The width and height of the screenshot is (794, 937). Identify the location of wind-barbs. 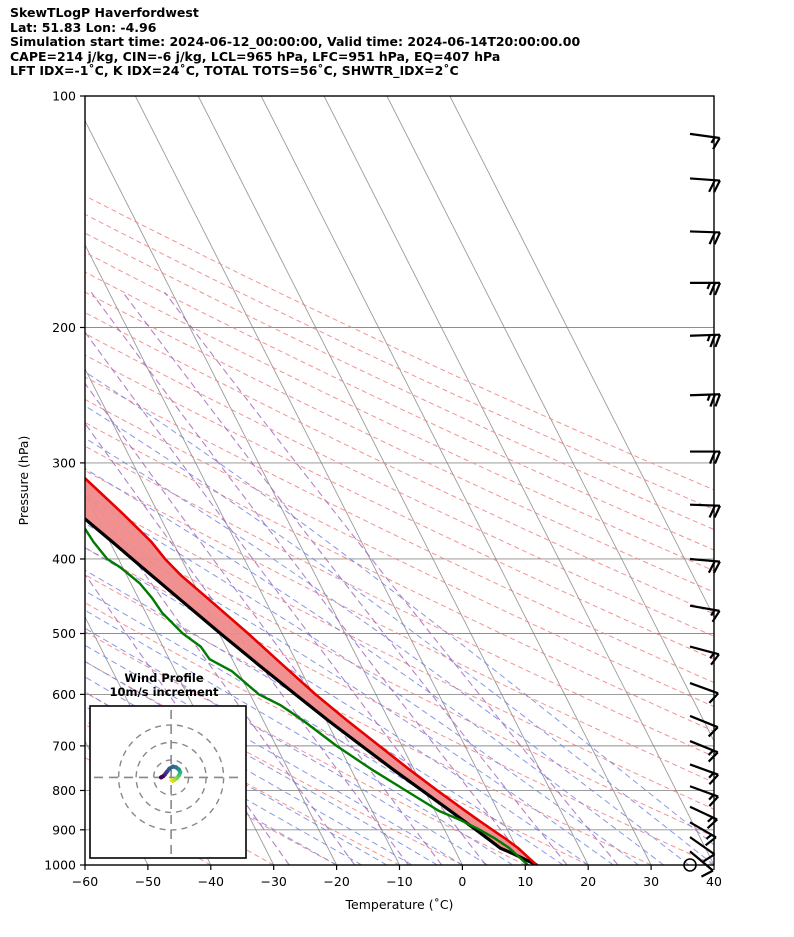
(702, 505).